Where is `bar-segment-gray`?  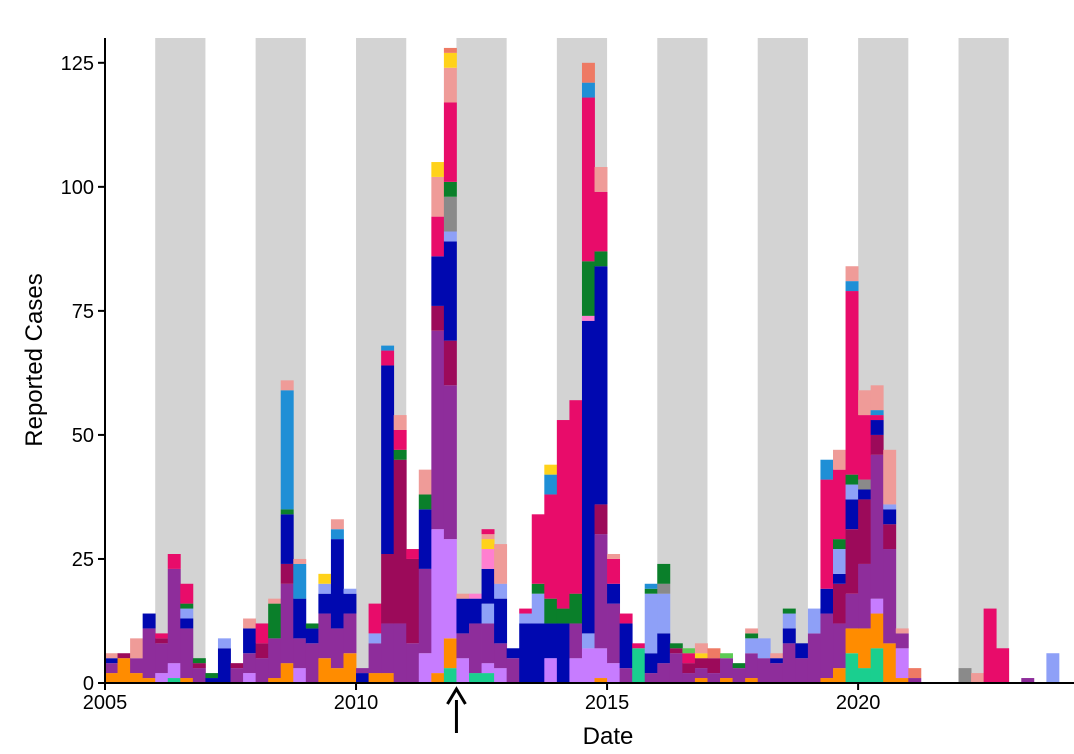 bar-segment-gray is located at coordinates (865, 484).